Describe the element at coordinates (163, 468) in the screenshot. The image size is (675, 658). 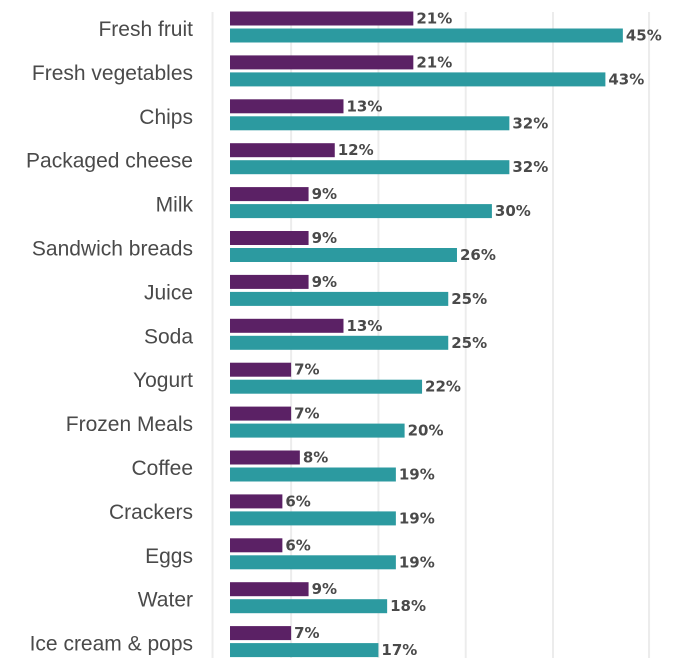
I see `category-label-coffee: Coffee` at that location.